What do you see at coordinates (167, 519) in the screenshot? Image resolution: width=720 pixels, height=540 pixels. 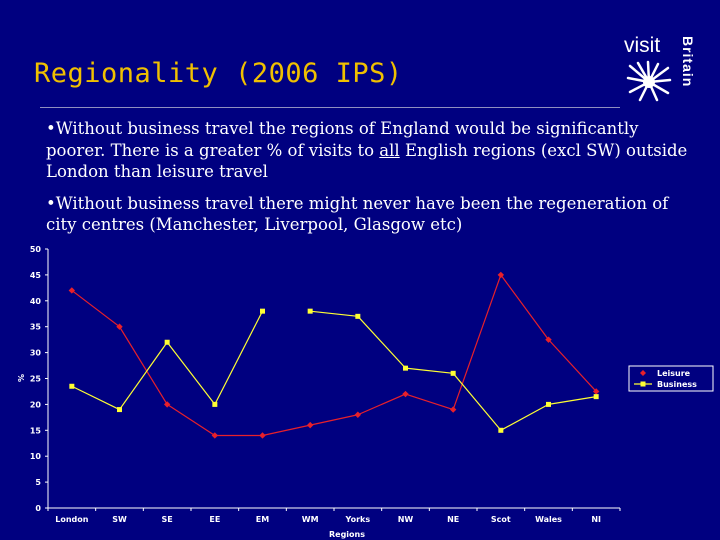 I see `x-tick-label: SE` at bounding box center [167, 519].